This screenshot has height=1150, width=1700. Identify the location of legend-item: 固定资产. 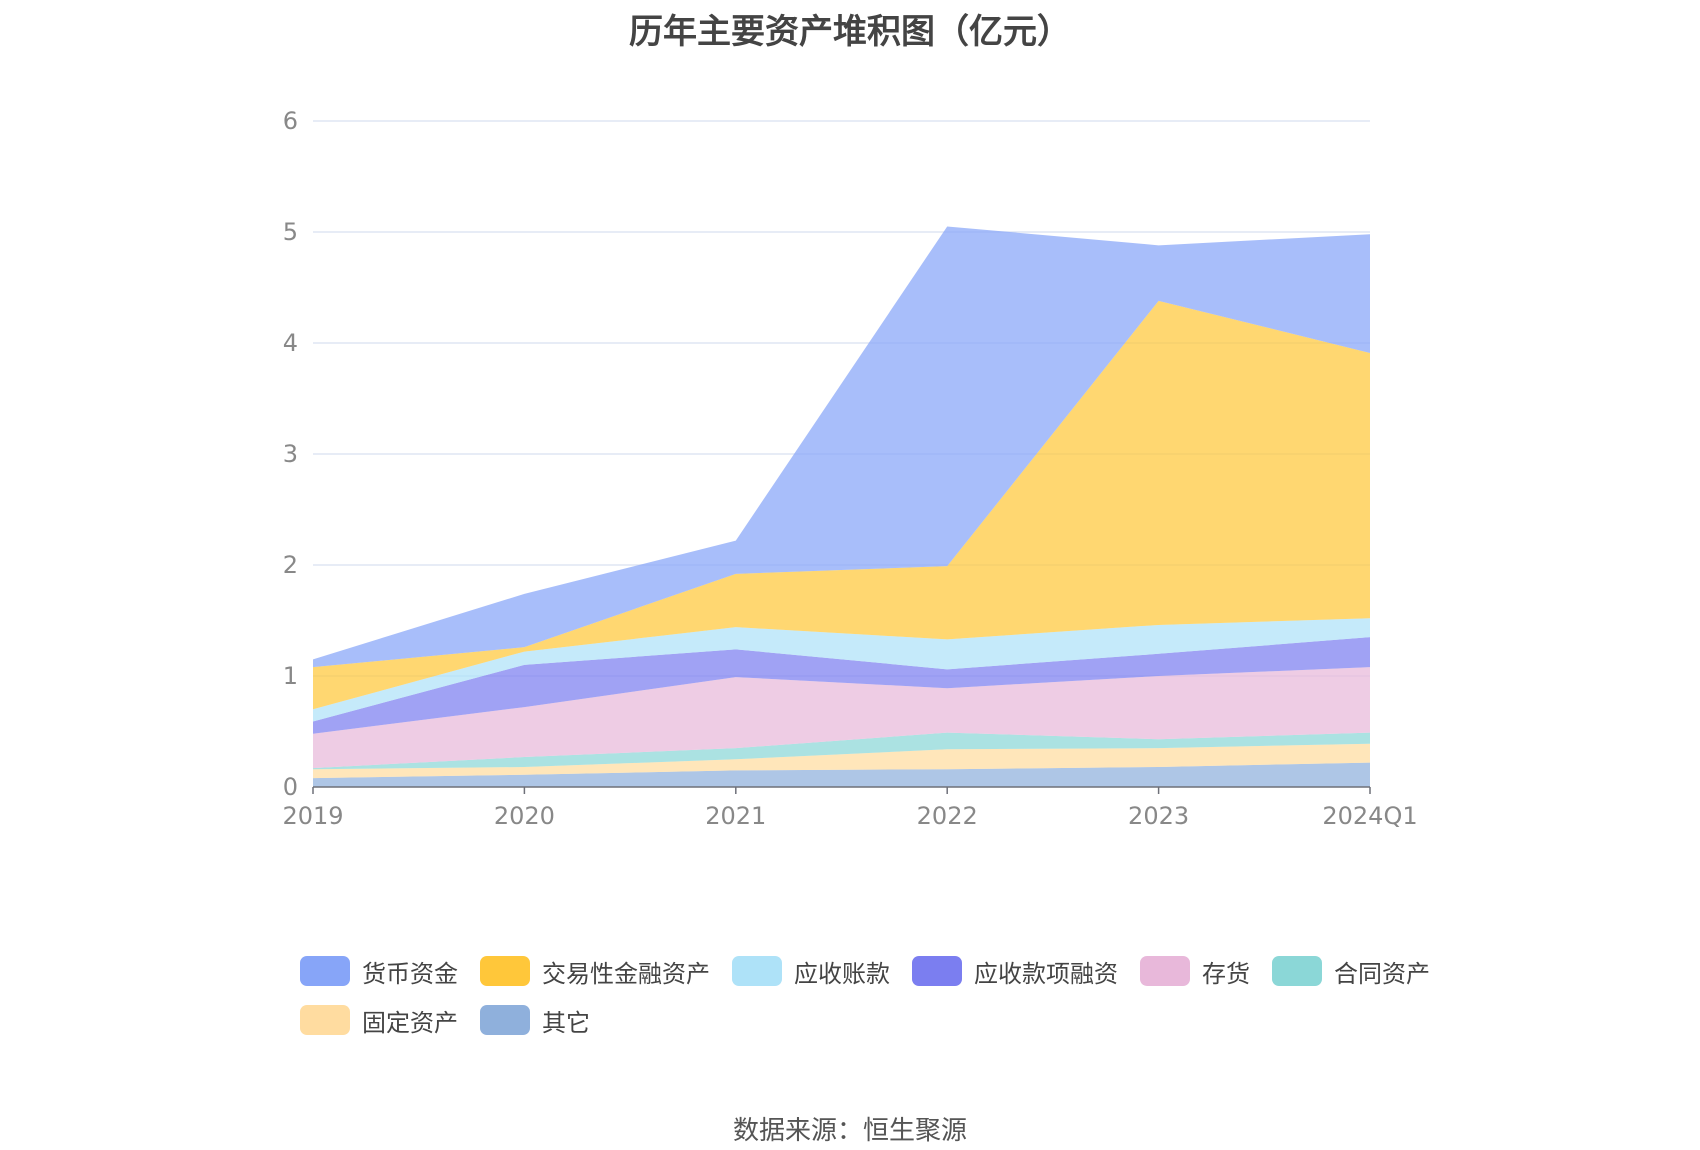
(379, 1020).